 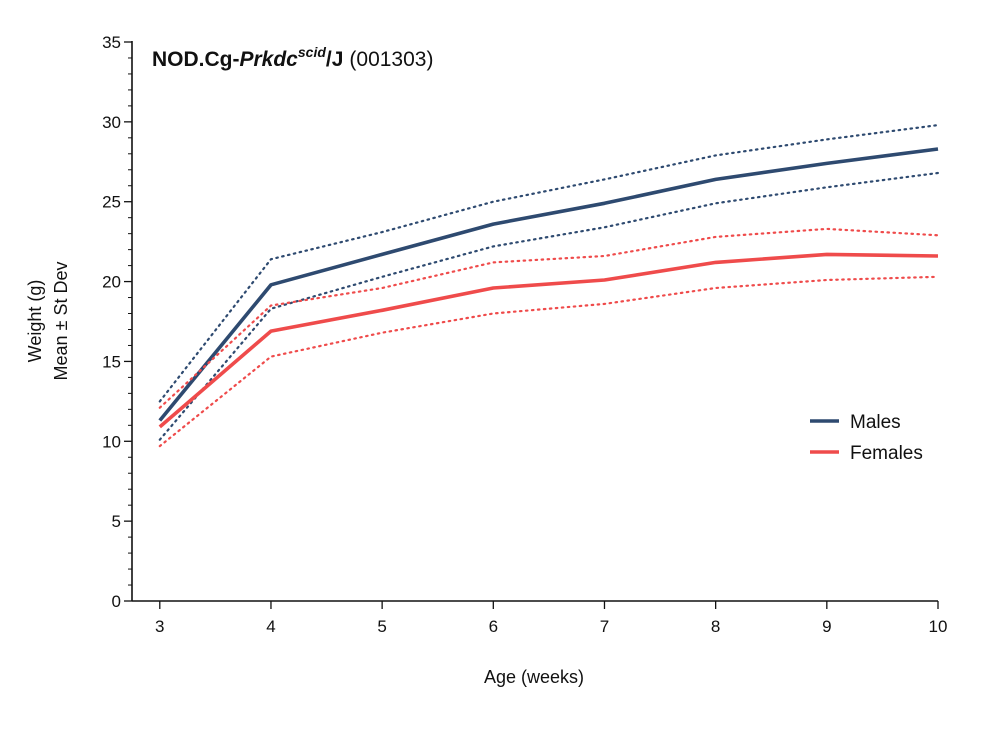 I want to click on legend-item-males: Males, so click(x=855, y=422).